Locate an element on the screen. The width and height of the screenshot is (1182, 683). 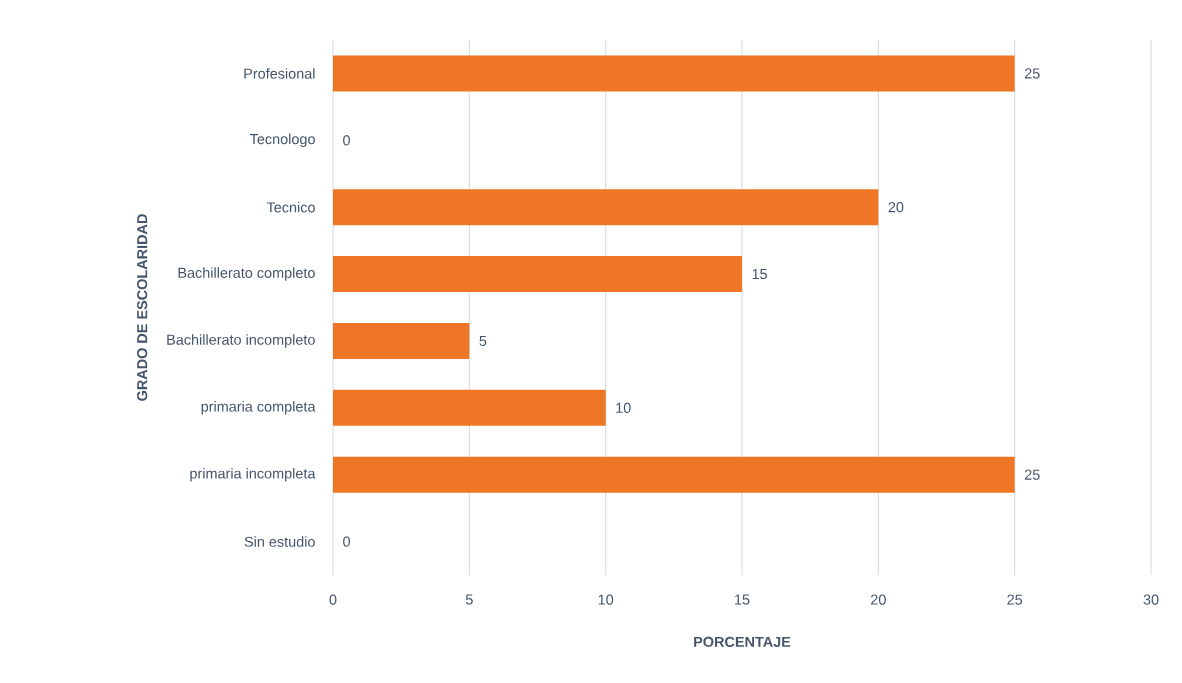
data-label: 10 is located at coordinates (623, 407).